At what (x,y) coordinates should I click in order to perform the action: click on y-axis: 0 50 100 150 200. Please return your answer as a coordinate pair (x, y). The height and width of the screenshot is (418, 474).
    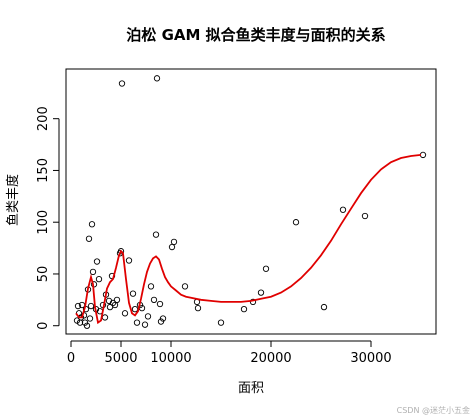
    Looking at the image, I should click on (48, 218).